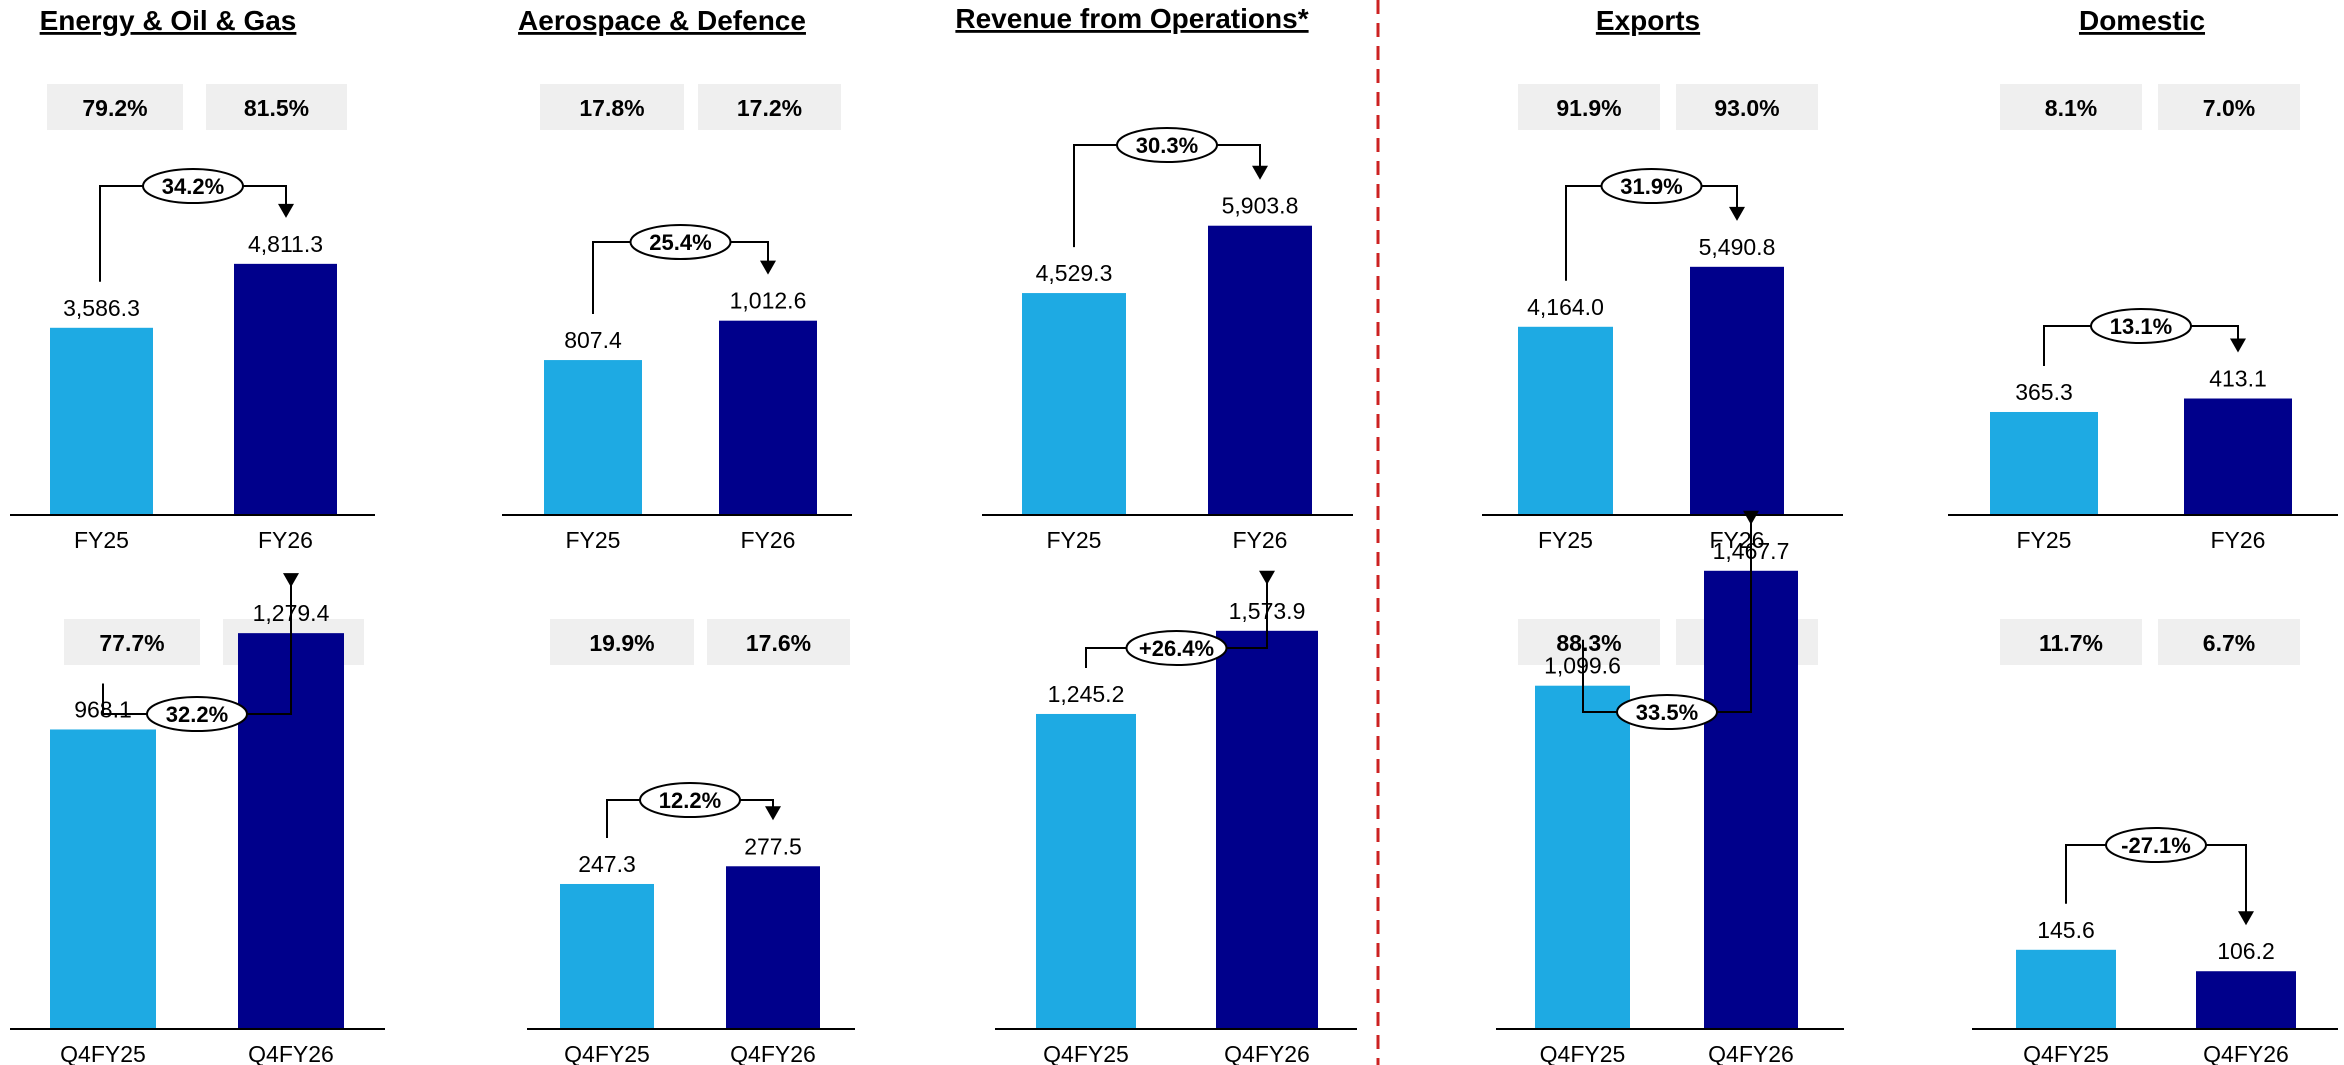 This screenshot has width=2344, height=1065. I want to click on growth-label: +26.4%, so click(1176, 648).